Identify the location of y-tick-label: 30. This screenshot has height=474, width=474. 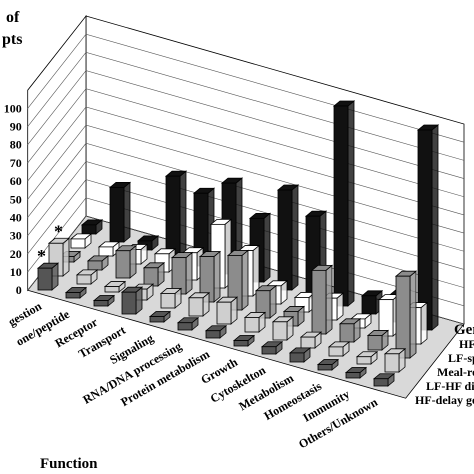
(16, 236).